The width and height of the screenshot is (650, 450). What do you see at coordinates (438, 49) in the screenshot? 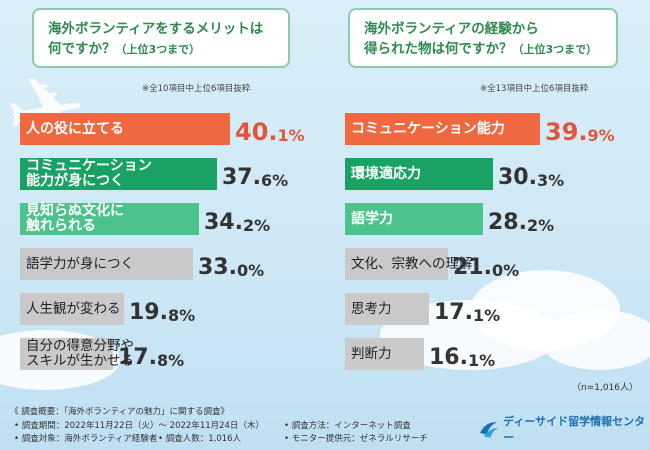
I see `right-question-line2: 得られた物は何ですか？` at bounding box center [438, 49].